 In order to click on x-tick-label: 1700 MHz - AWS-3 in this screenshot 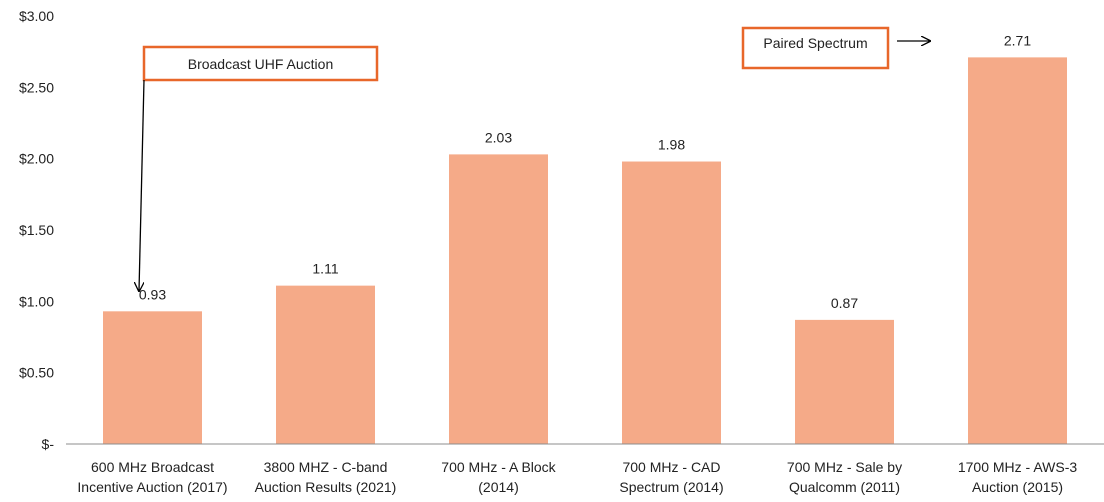, I will do `click(1018, 467)`.